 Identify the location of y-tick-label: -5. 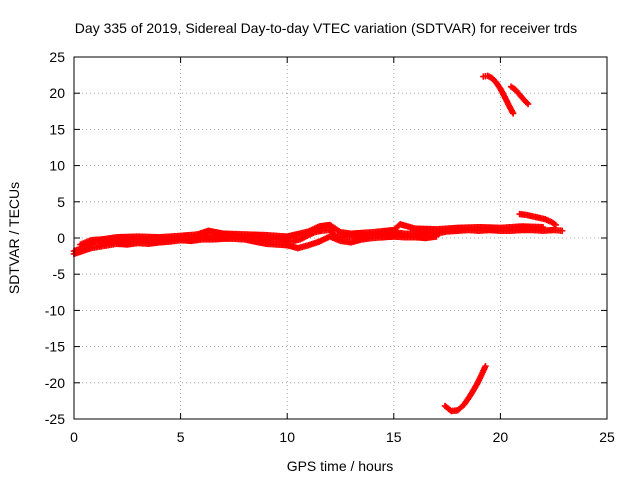
(59, 274).